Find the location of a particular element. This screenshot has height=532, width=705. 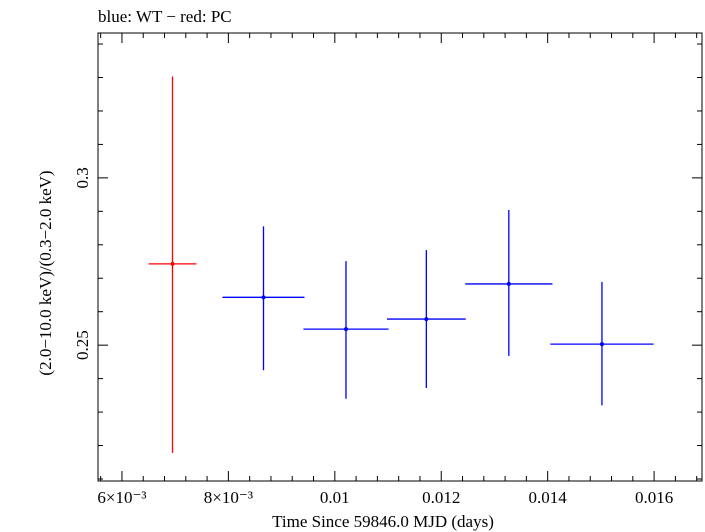

x-tick-label: 0.016 is located at coordinates (654, 497).